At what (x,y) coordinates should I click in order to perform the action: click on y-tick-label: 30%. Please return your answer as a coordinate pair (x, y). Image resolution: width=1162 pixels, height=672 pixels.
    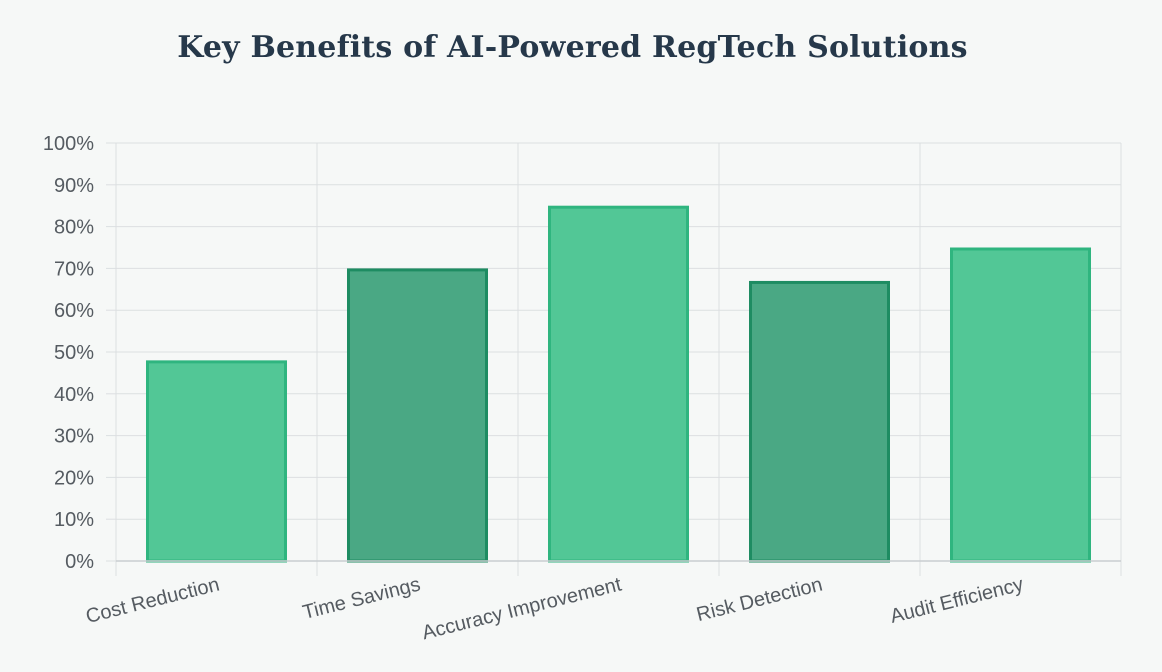
    Looking at the image, I should click on (74, 437).